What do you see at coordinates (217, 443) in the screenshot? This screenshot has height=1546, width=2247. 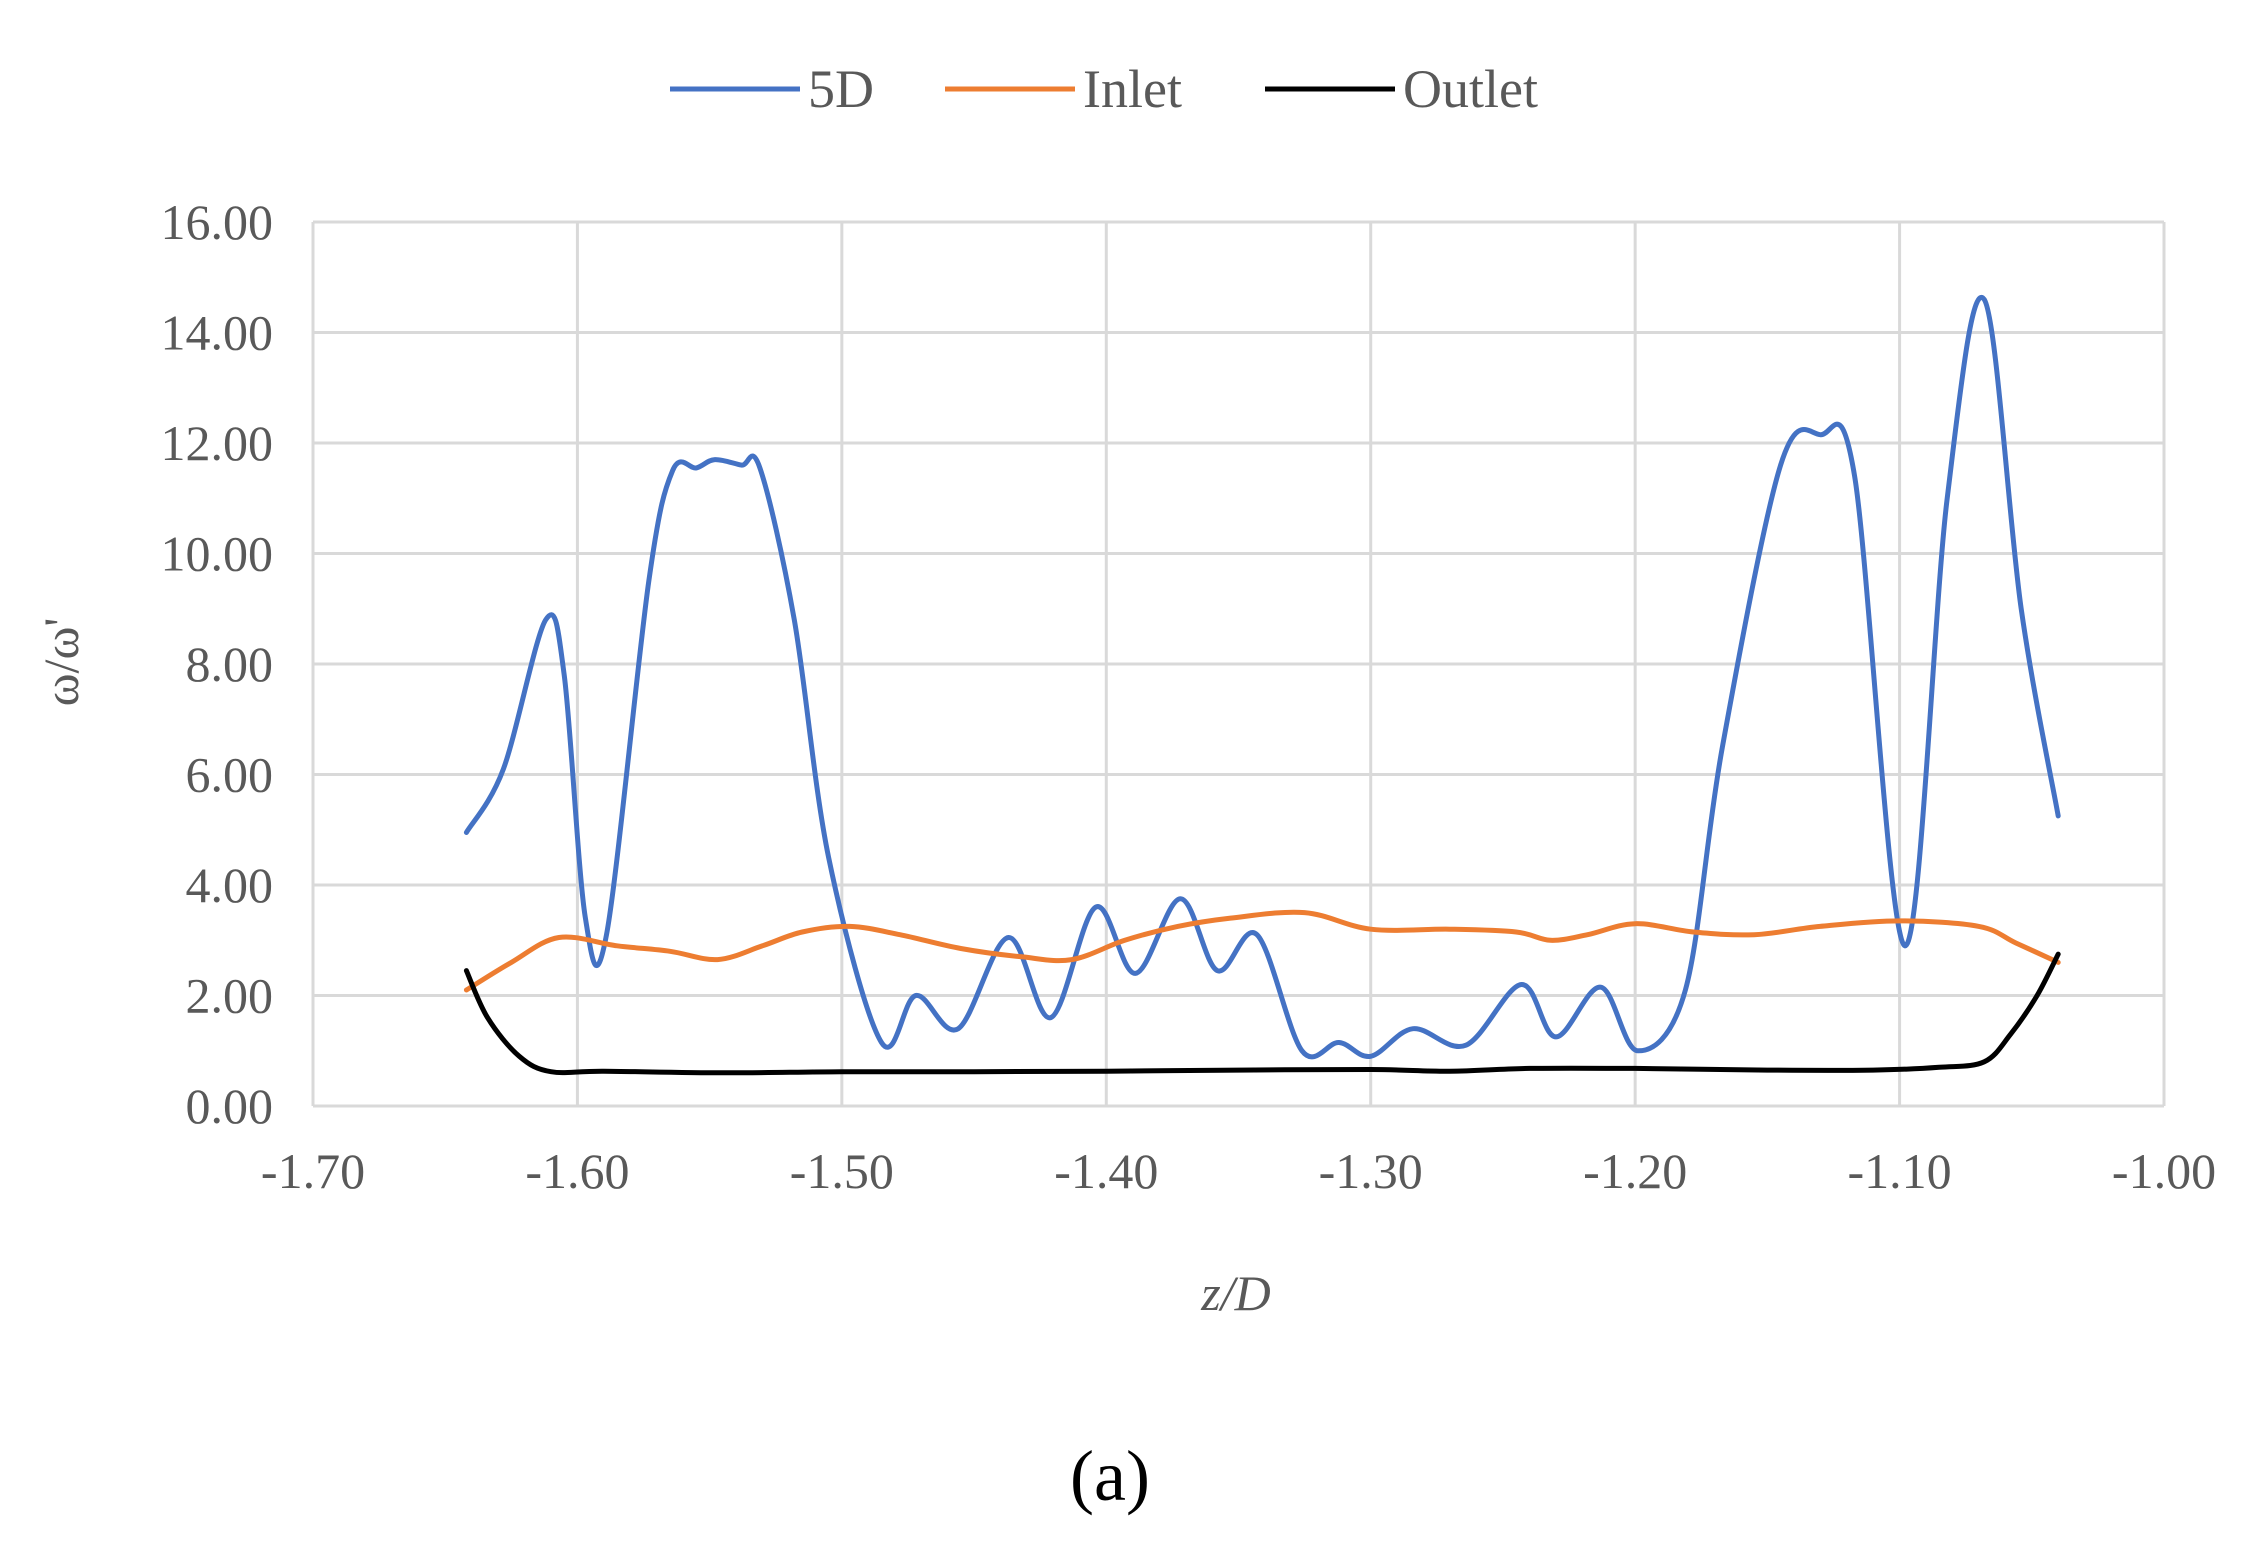 I see `y-tick-label: 12.00` at bounding box center [217, 443].